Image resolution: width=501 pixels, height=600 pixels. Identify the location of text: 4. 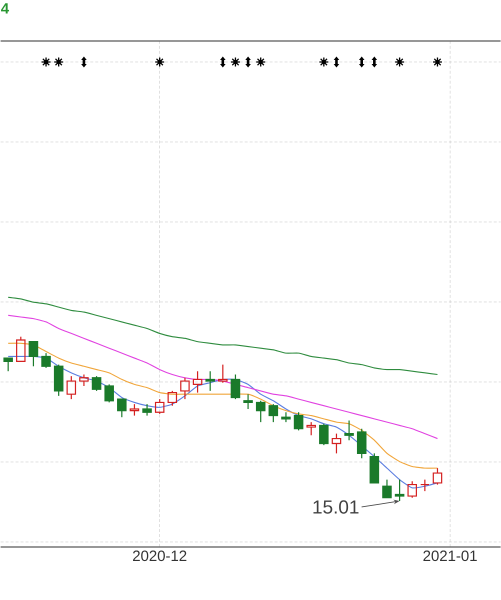
(4, 8).